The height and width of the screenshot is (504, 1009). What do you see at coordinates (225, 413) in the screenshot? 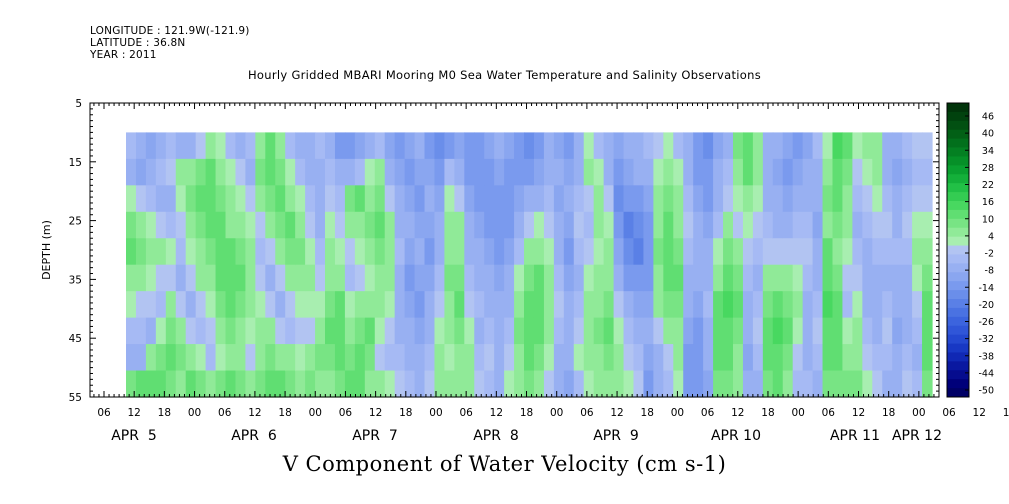
I see `x-tick-label: 06` at bounding box center [225, 413].